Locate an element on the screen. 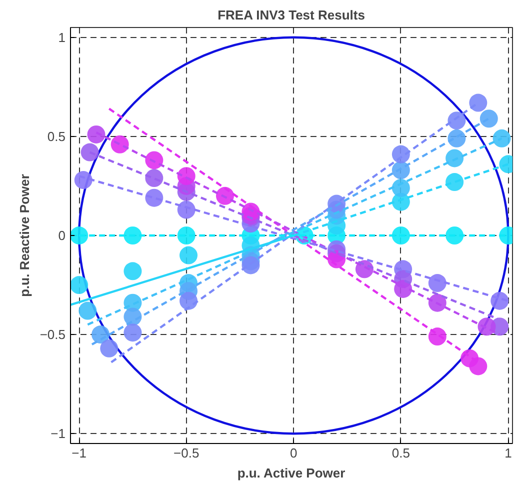 This screenshot has height=483, width=516. y-tick-label: 1 is located at coordinates (62, 37).